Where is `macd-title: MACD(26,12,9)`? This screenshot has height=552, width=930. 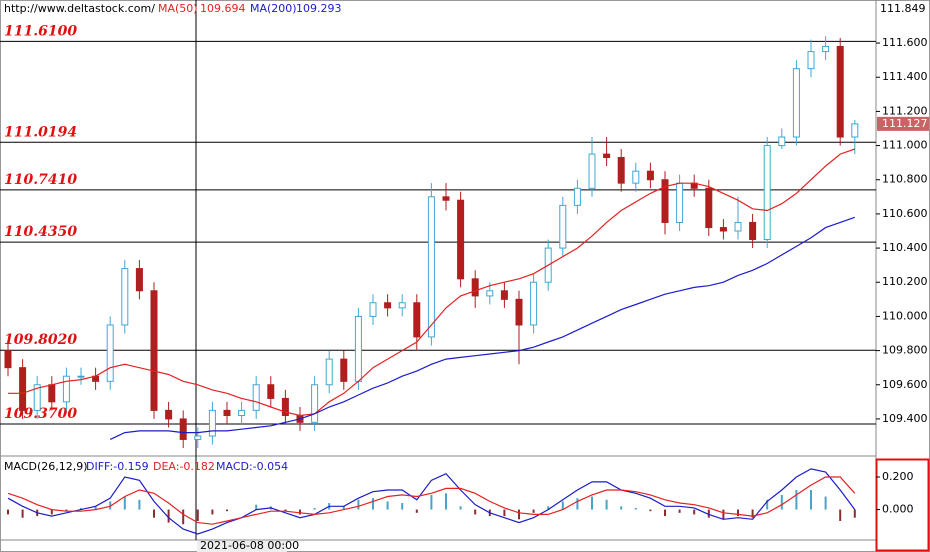
macd-title: MACD(26,12,9) is located at coordinates (46, 466).